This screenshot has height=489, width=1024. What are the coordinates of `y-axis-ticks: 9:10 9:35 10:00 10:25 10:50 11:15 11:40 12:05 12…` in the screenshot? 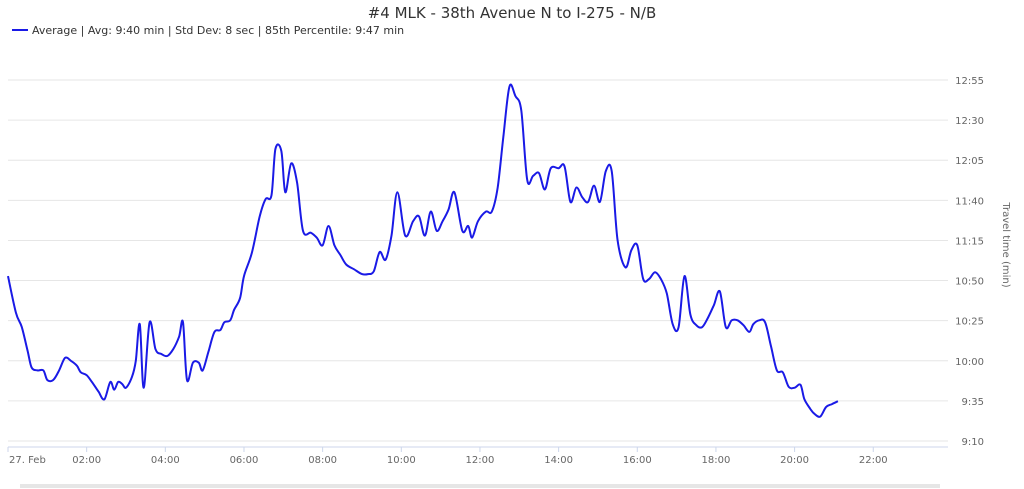 It's located at (969, 262).